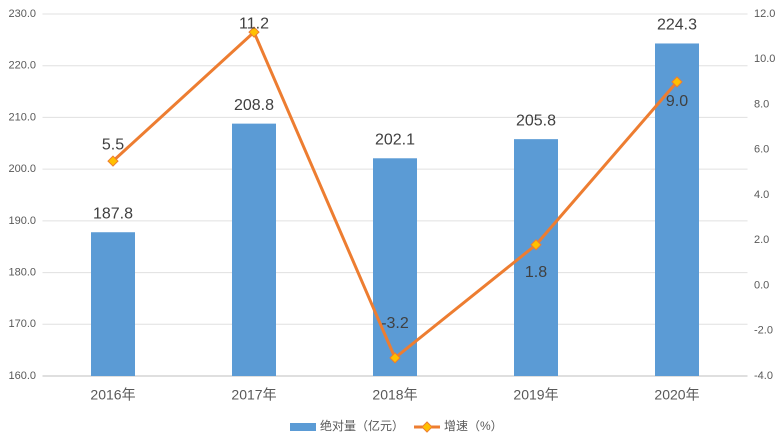 This screenshot has width=782, height=443. Describe the element at coordinates (764, 14) in the screenshot. I see `y2-tick-label: 12.0` at that location.